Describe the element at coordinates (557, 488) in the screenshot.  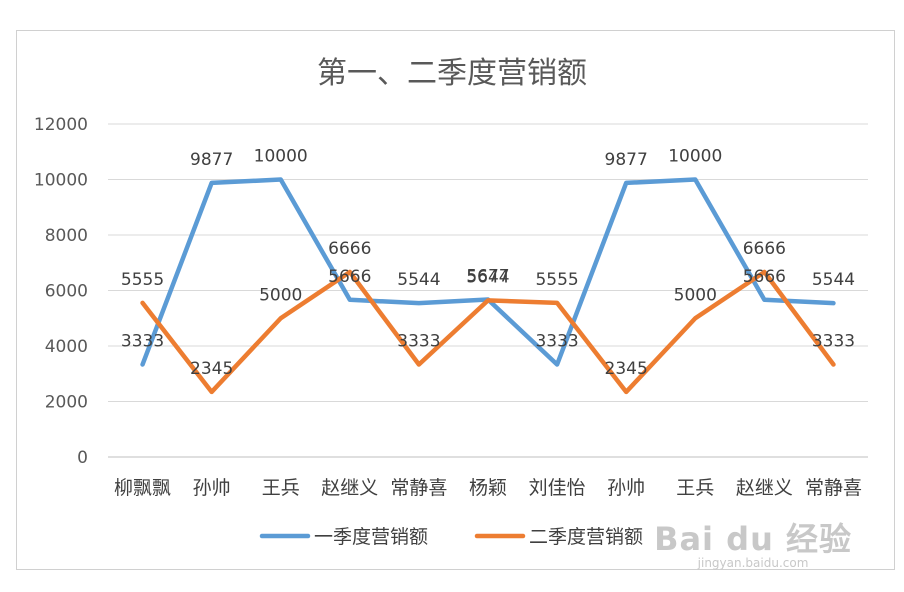
I see `x-category-label: 刘佳怡` at that location.